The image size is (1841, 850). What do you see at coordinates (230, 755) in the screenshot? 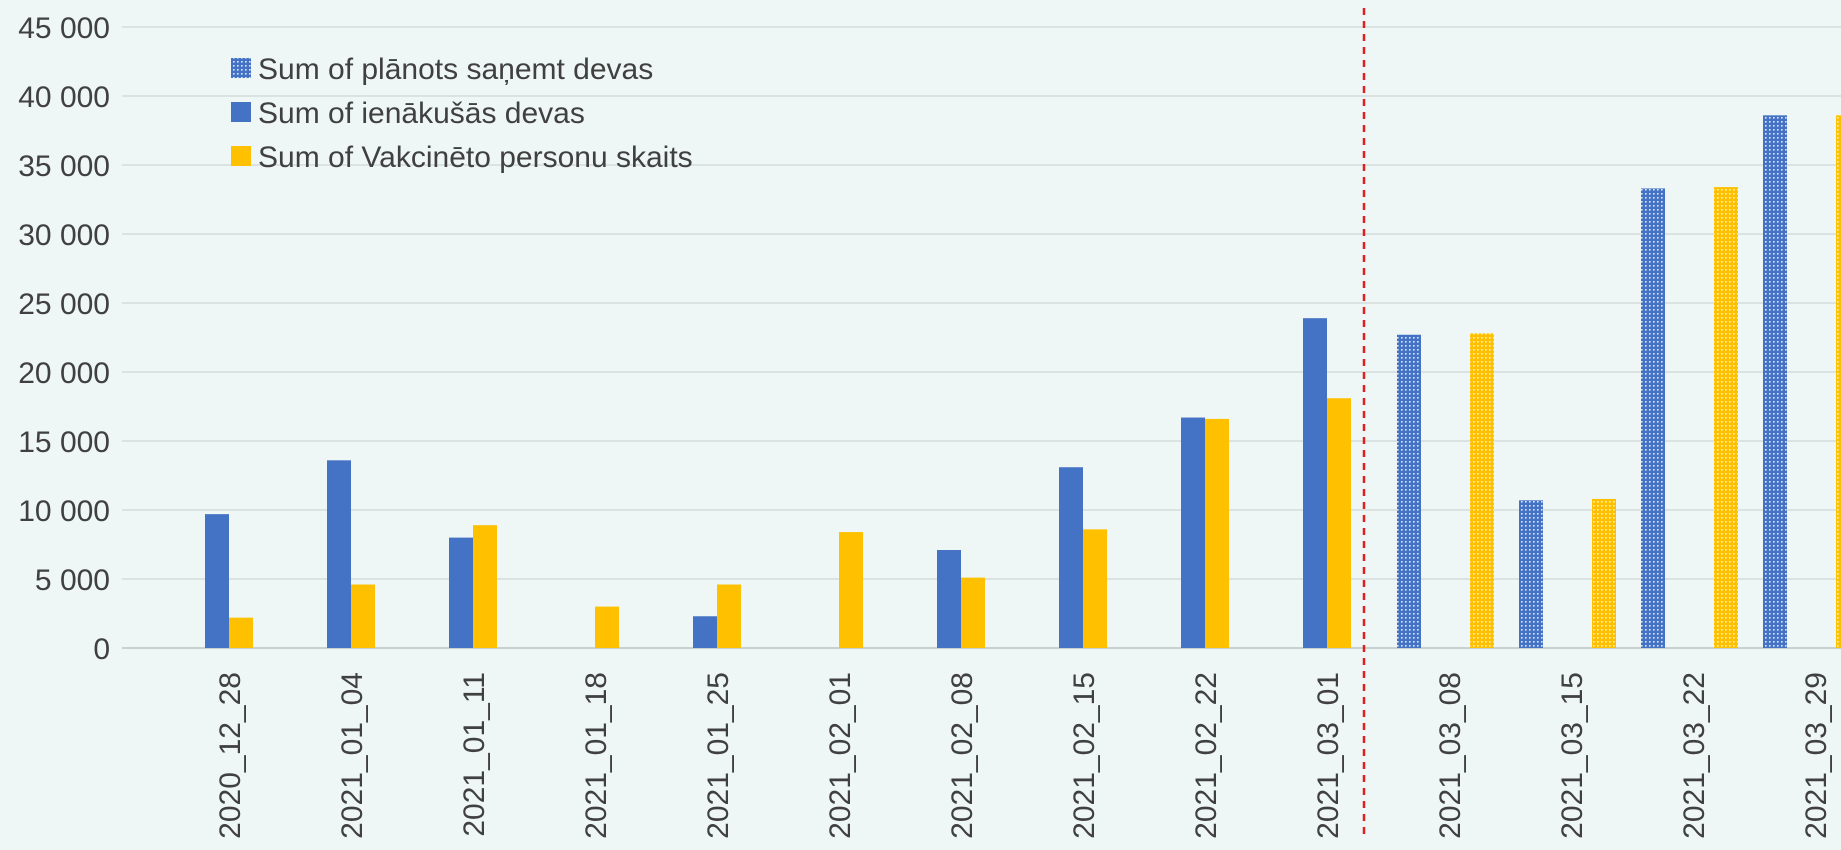
I see `x-tick-label: 2020_12_28` at bounding box center [230, 755].